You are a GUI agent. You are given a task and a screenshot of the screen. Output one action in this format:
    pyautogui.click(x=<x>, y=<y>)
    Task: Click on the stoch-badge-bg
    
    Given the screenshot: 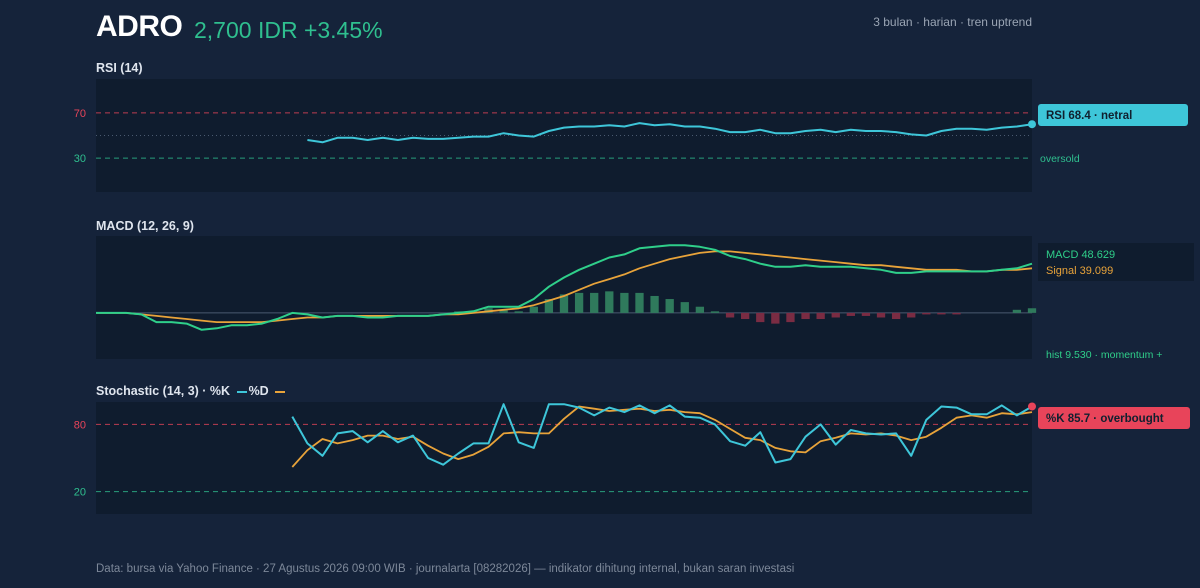 What is the action you would take?
    pyautogui.click(x=1114, y=418)
    